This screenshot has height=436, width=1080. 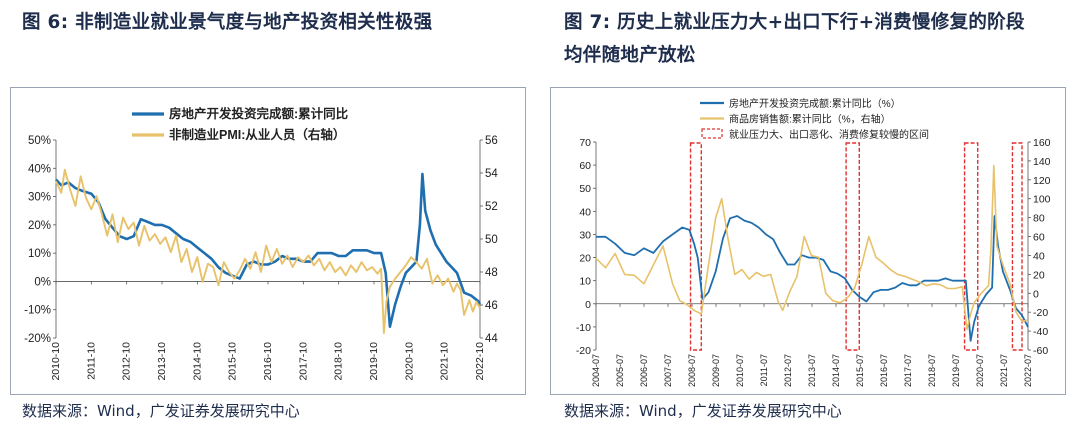 What do you see at coordinates (374, 361) in the screenshot?
I see `x-tick-label: 2019-10` at bounding box center [374, 361].